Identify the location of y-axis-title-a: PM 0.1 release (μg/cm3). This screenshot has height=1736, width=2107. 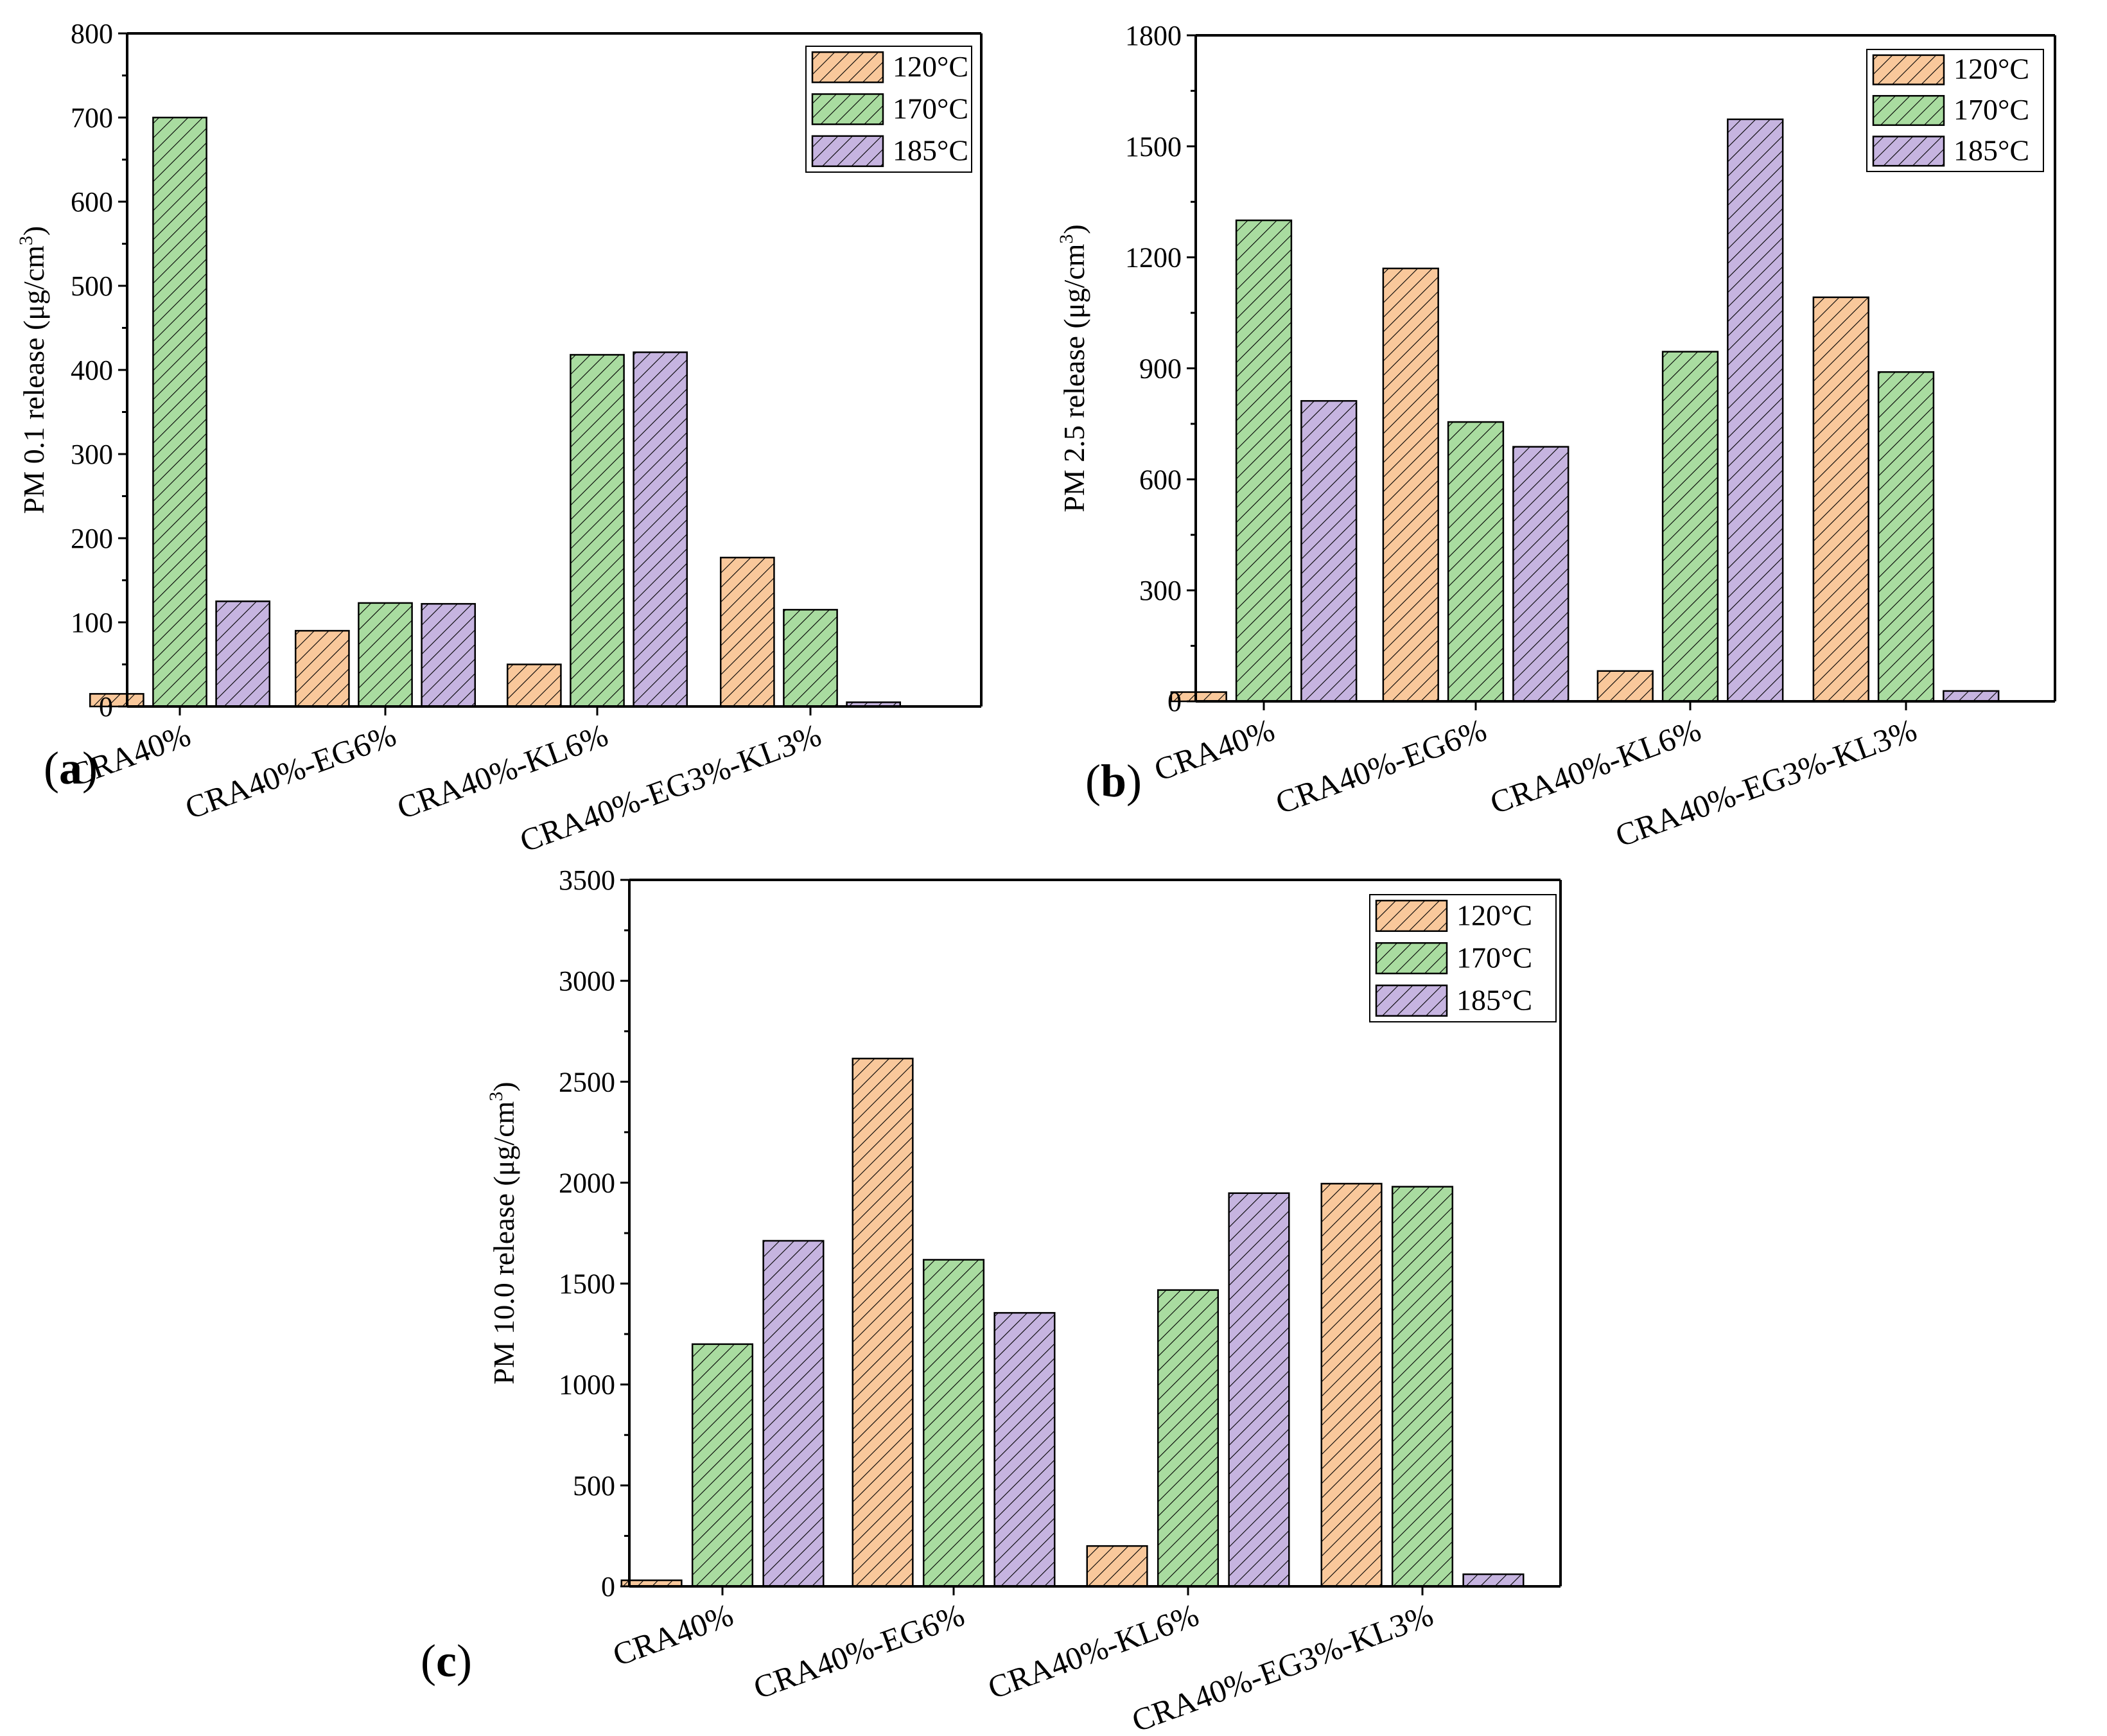
(32, 370).